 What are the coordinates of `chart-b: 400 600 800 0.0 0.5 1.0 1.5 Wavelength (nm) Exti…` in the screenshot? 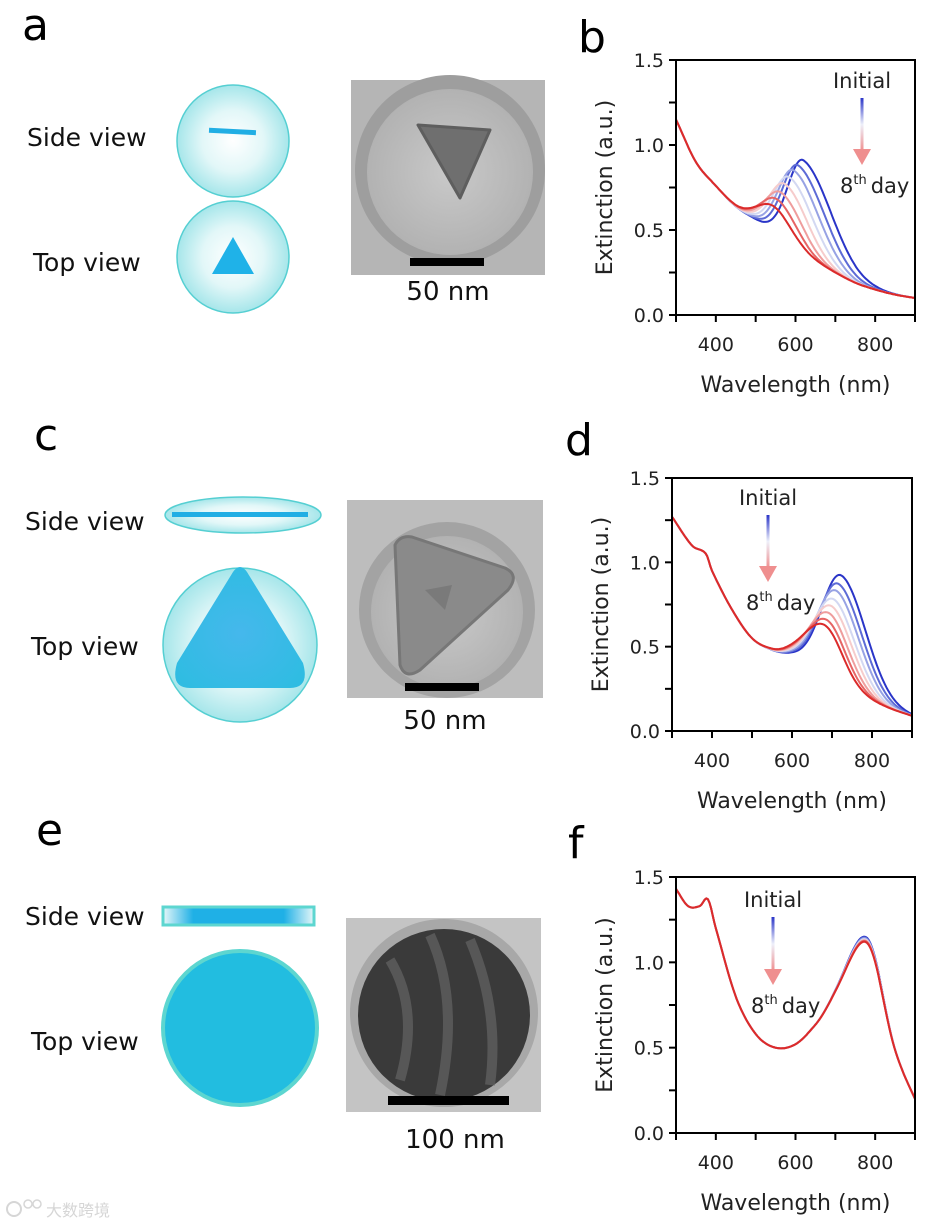 It's located at (754, 224).